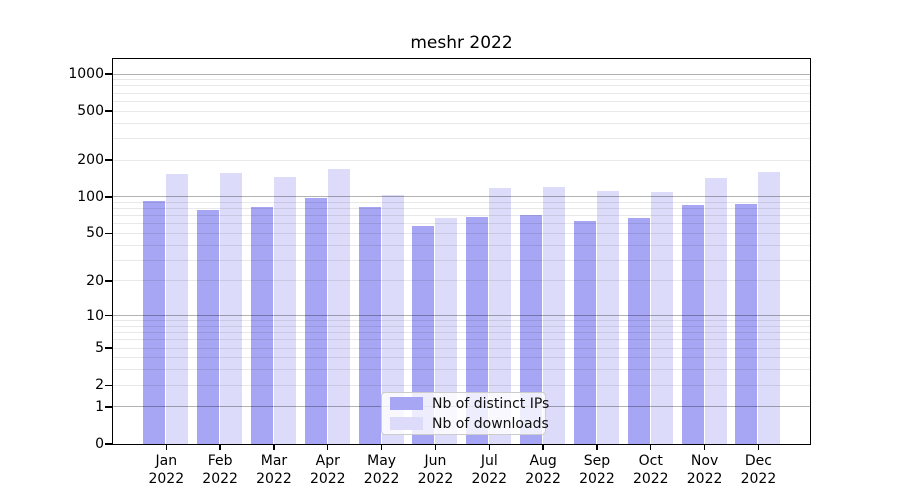 The width and height of the screenshot is (900, 500). Describe the element at coordinates (435, 479) in the screenshot. I see `x-tick-year-jun: 2022` at that location.